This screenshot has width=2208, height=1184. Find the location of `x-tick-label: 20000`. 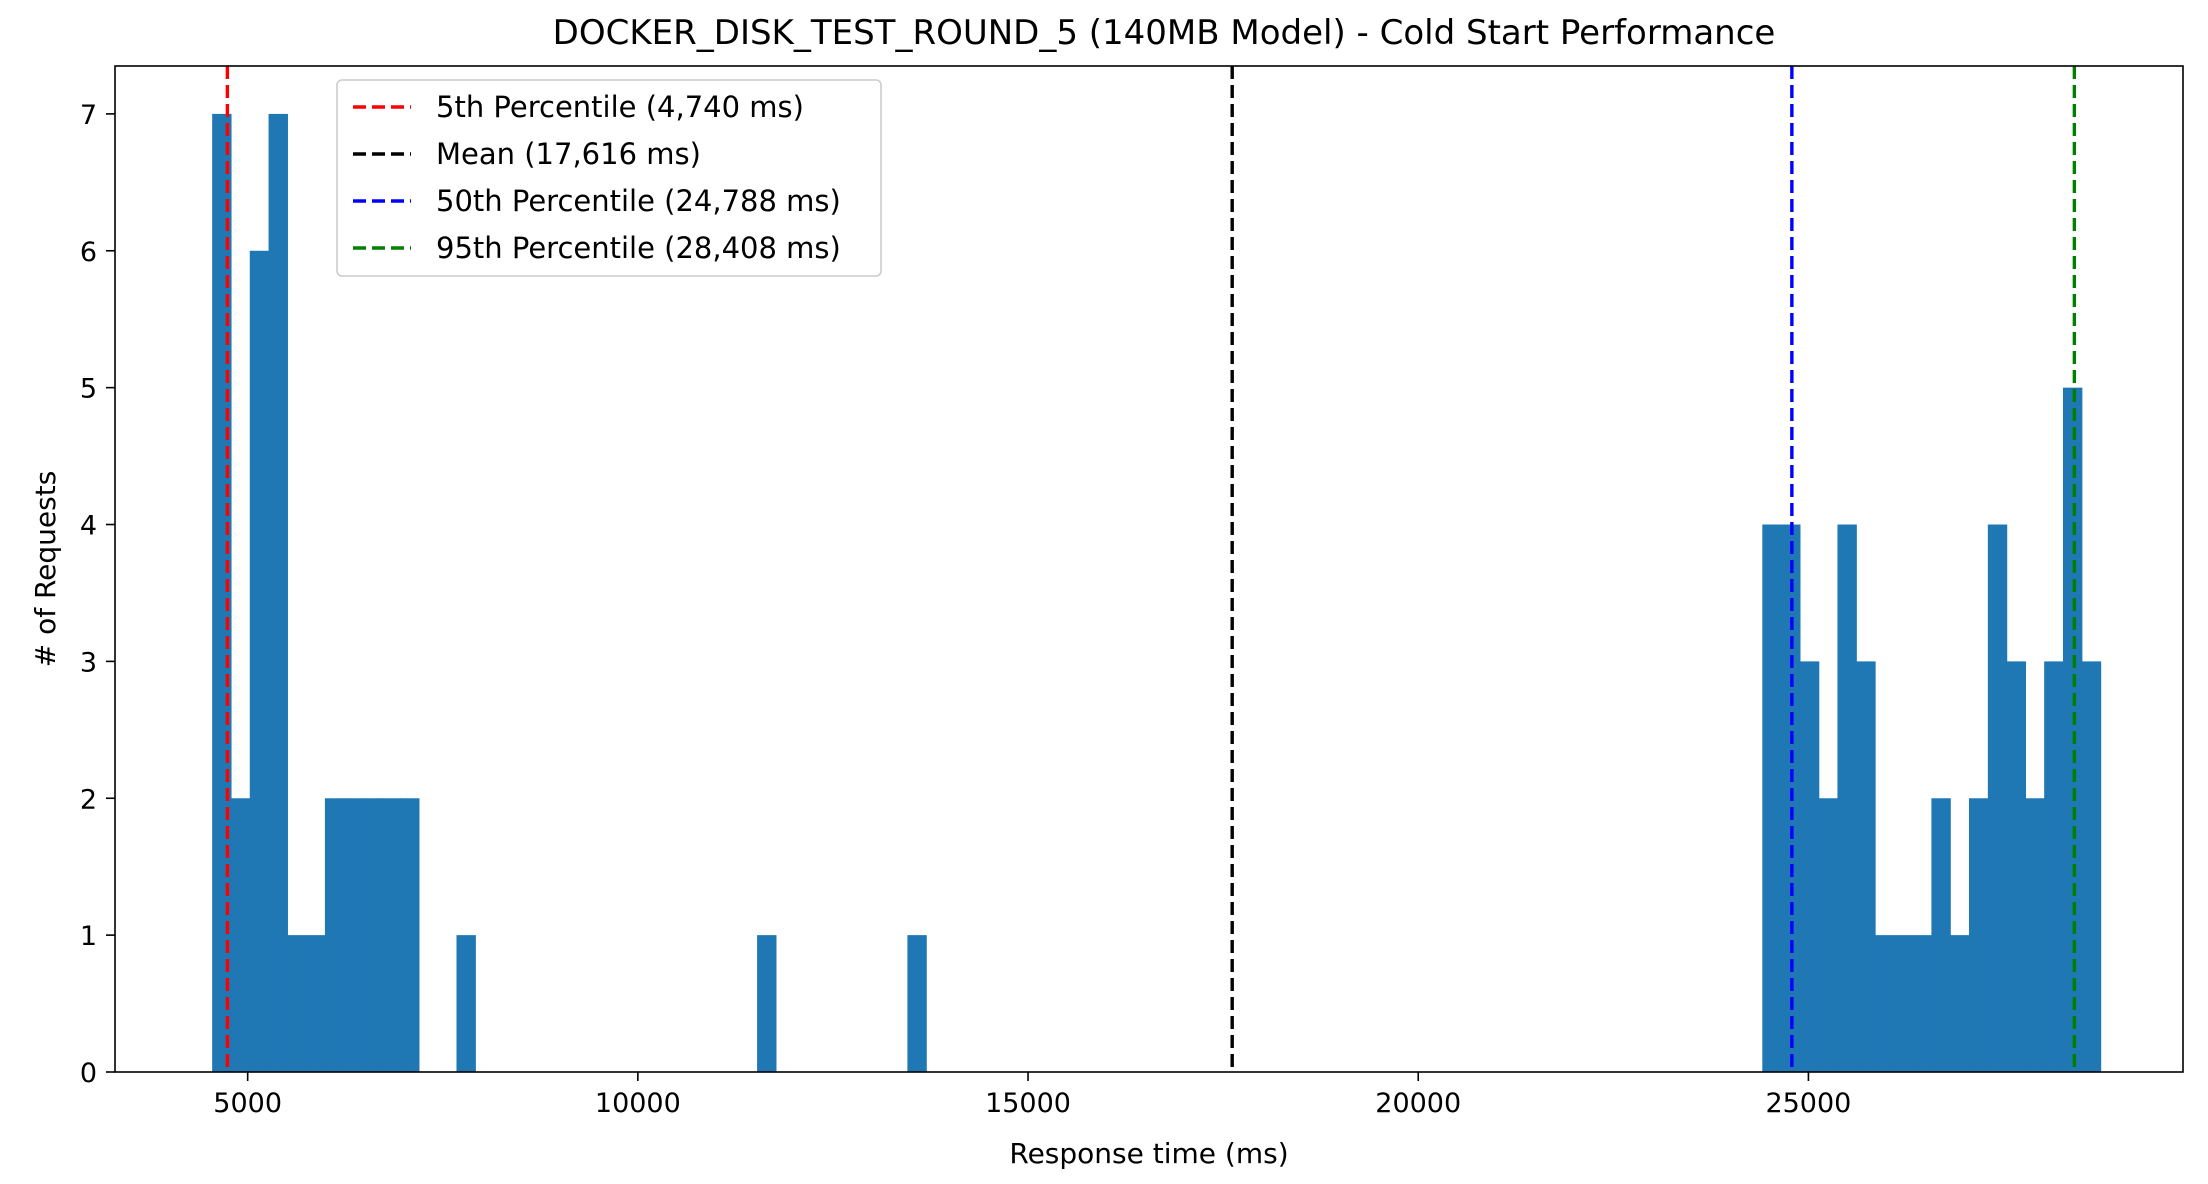

x-tick-label: 20000 is located at coordinates (1418, 1103).